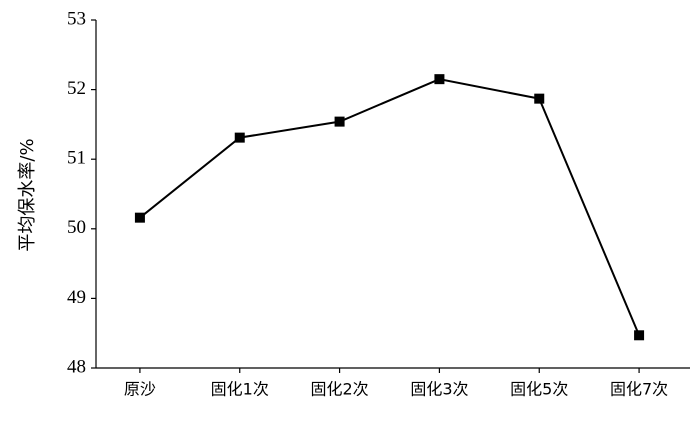 The height and width of the screenshot is (429, 700). I want to click on x-tick-label: 固化5次, so click(539, 389).